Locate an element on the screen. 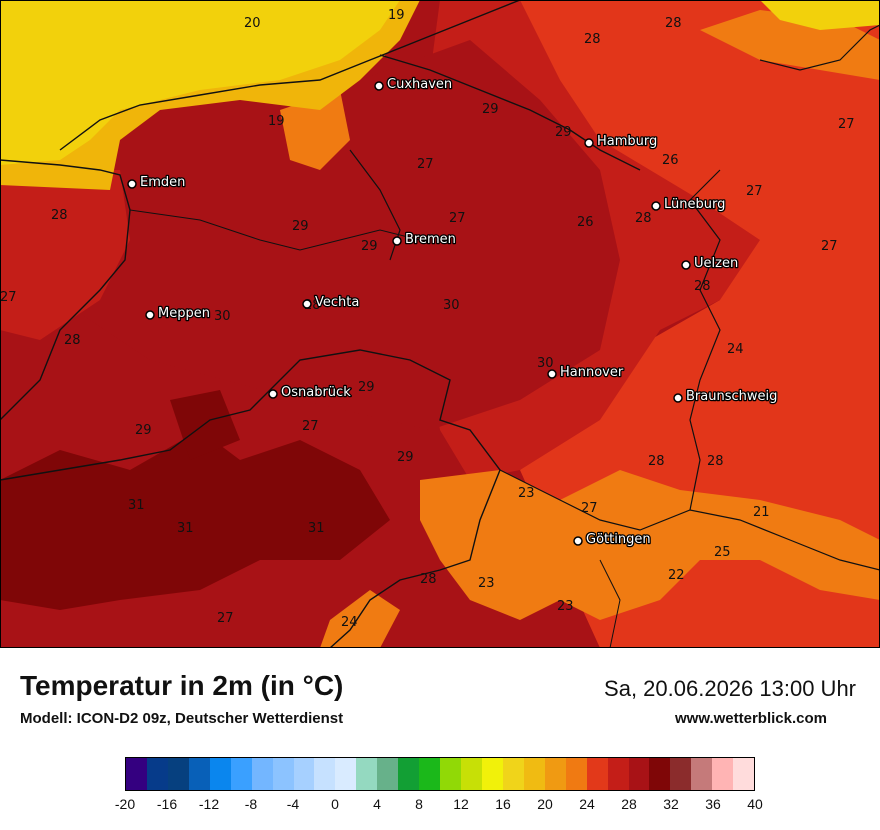 The width and height of the screenshot is (880, 830). temp-label: 30 is located at coordinates (222, 316).